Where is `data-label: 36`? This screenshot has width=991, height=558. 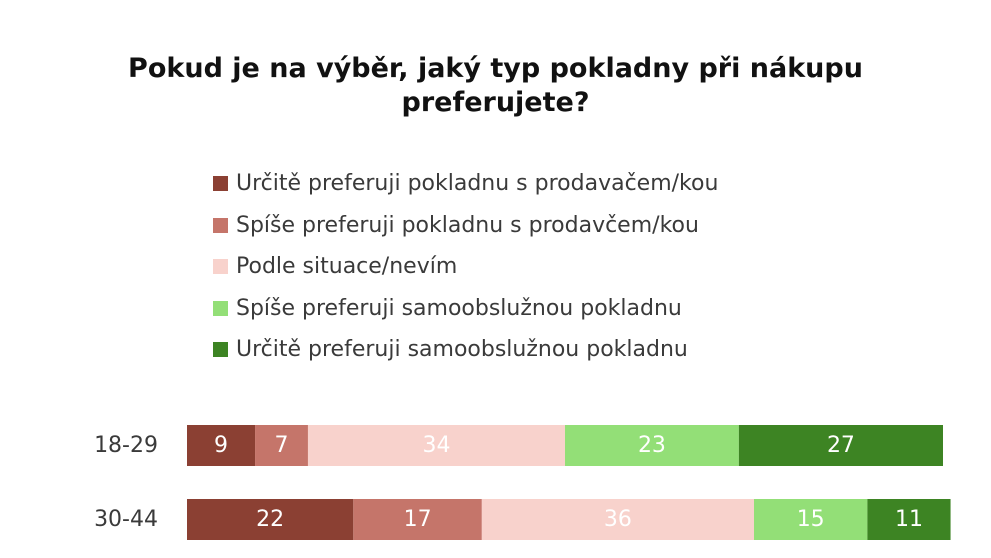 data-label: 36 is located at coordinates (618, 519).